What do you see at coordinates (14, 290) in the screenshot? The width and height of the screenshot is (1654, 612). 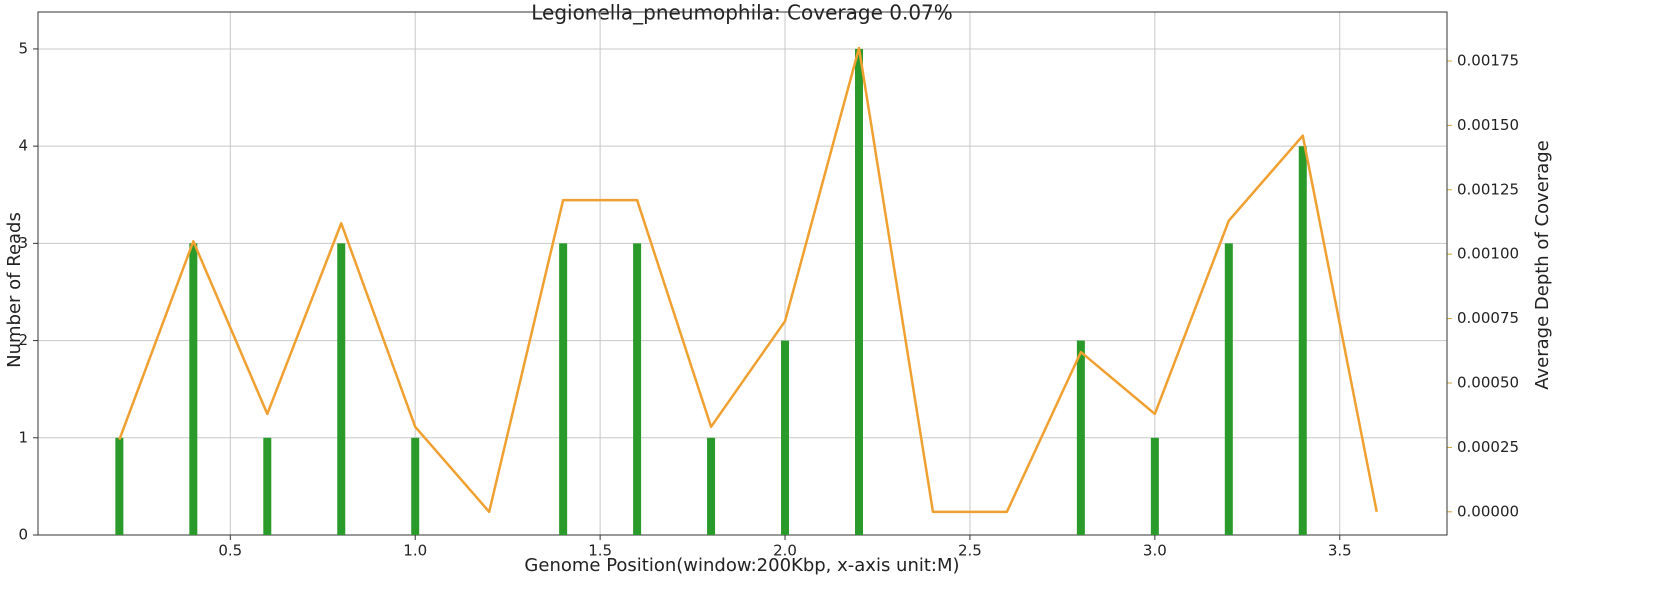 I see `y-axis-label: Number of Reads` at bounding box center [14, 290].